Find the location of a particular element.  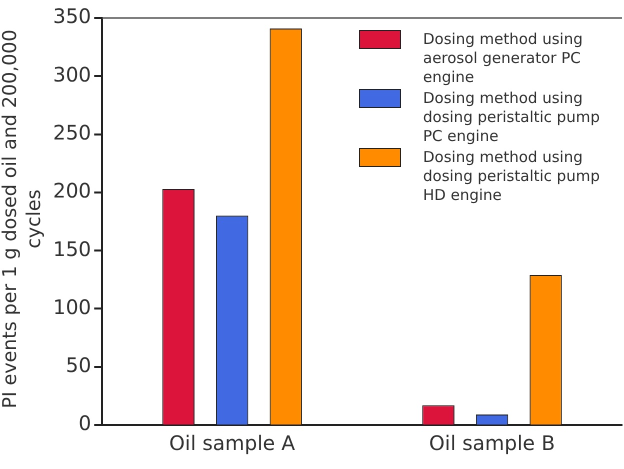

y-tick-label: 150 is located at coordinates (72, 248).